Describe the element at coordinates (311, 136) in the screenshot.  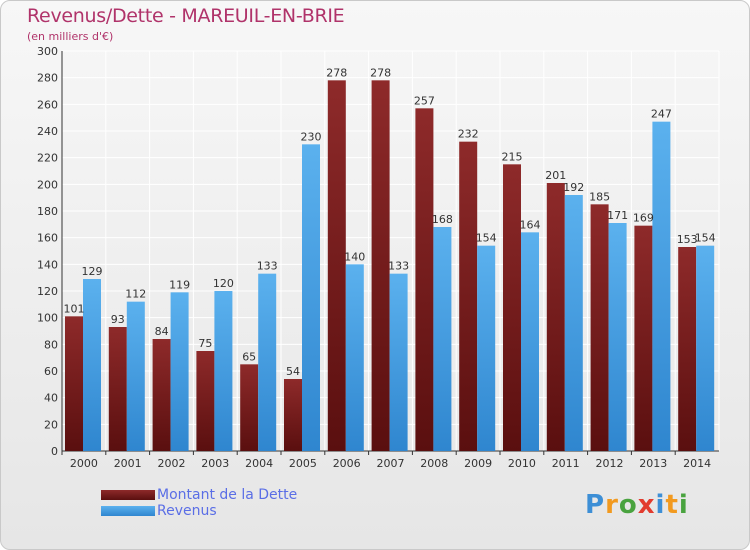
I see `data-label: 230` at that location.